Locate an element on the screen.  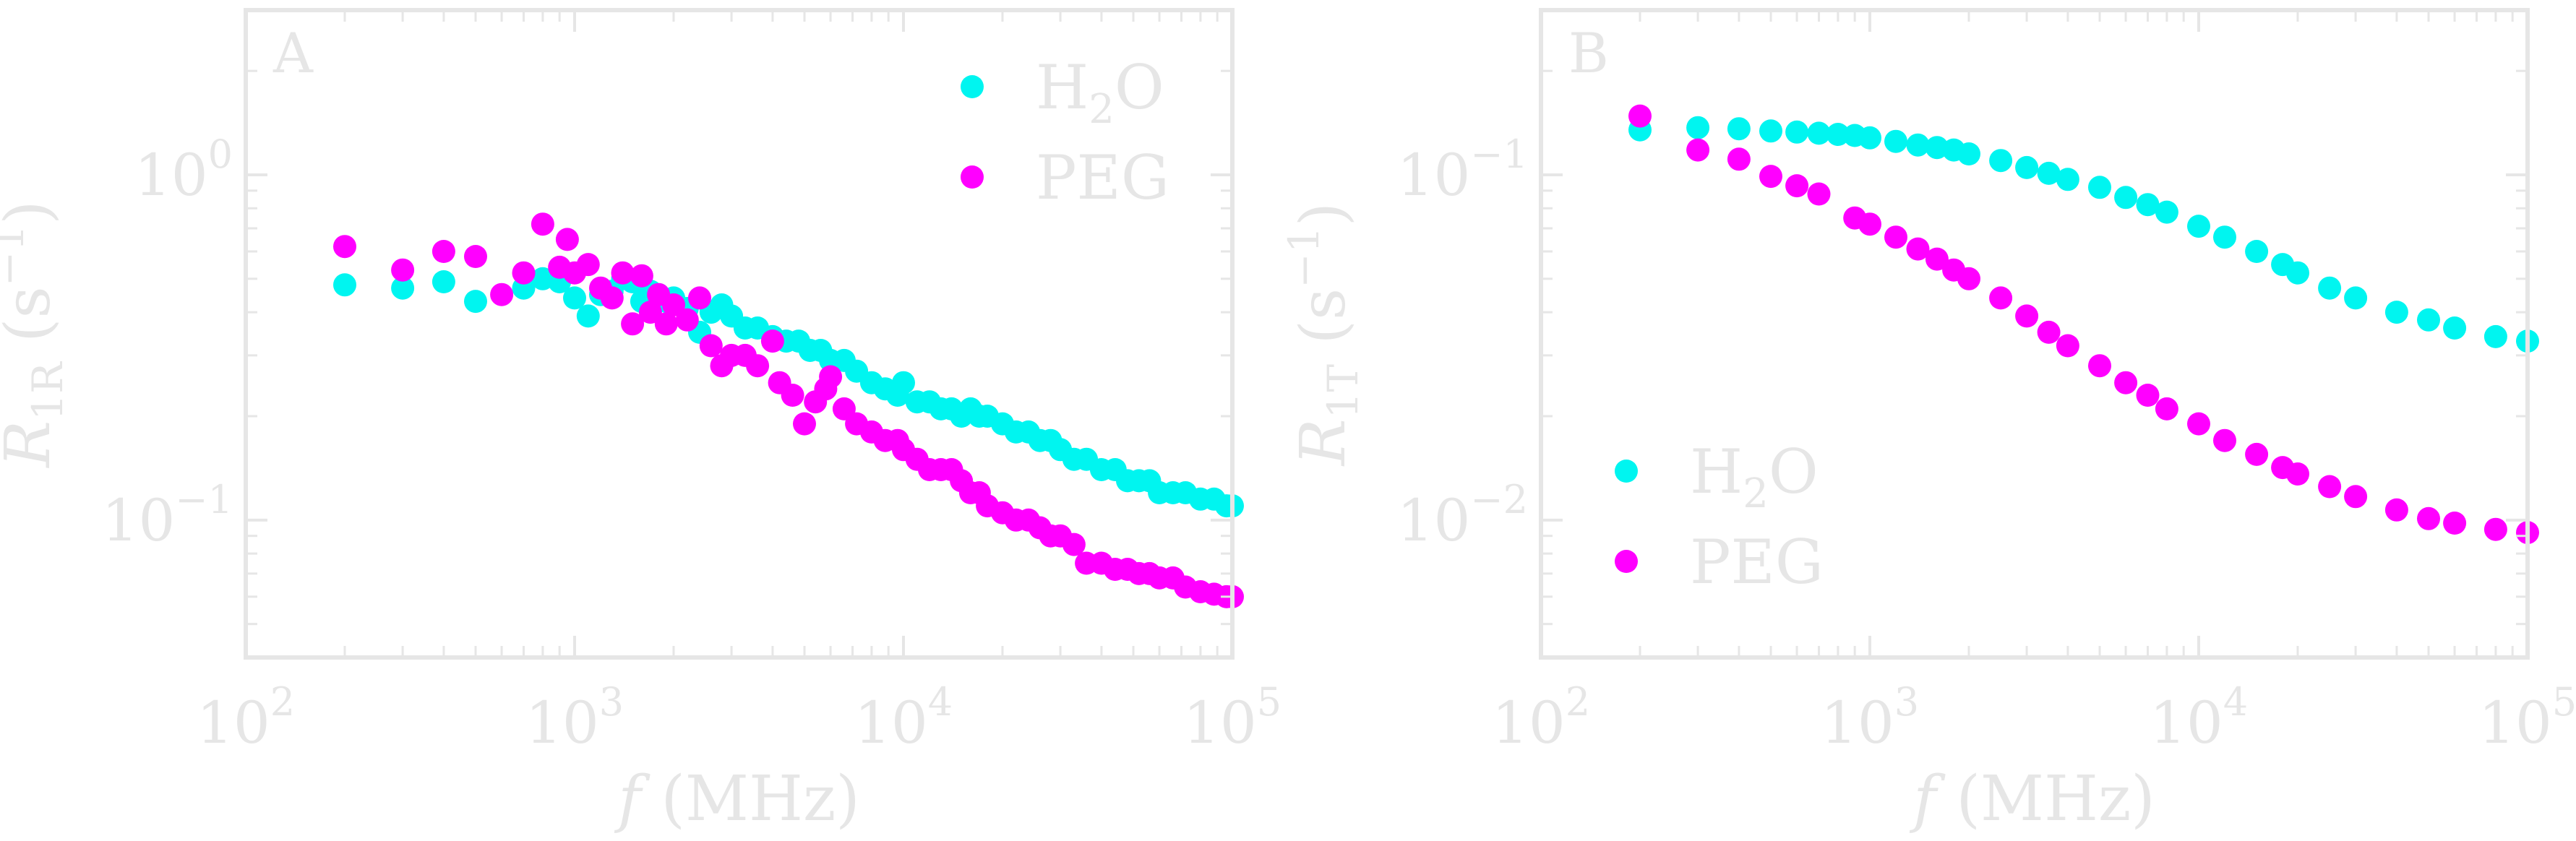
x-tick-label: 10³ is located at coordinates (1870, 717).